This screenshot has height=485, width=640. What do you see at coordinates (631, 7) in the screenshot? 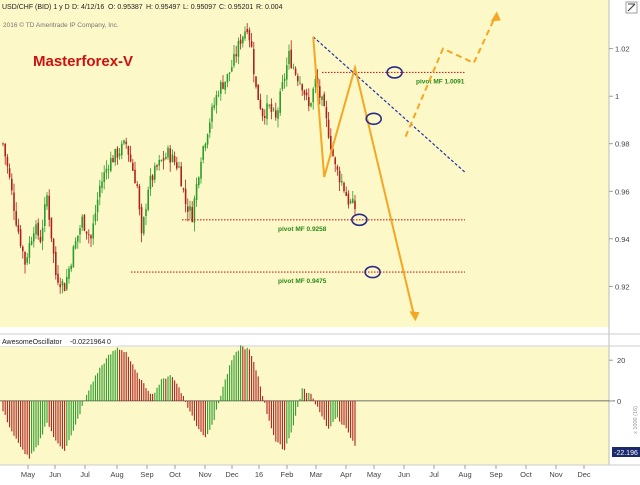
I see `collapse-icon` at bounding box center [631, 7].